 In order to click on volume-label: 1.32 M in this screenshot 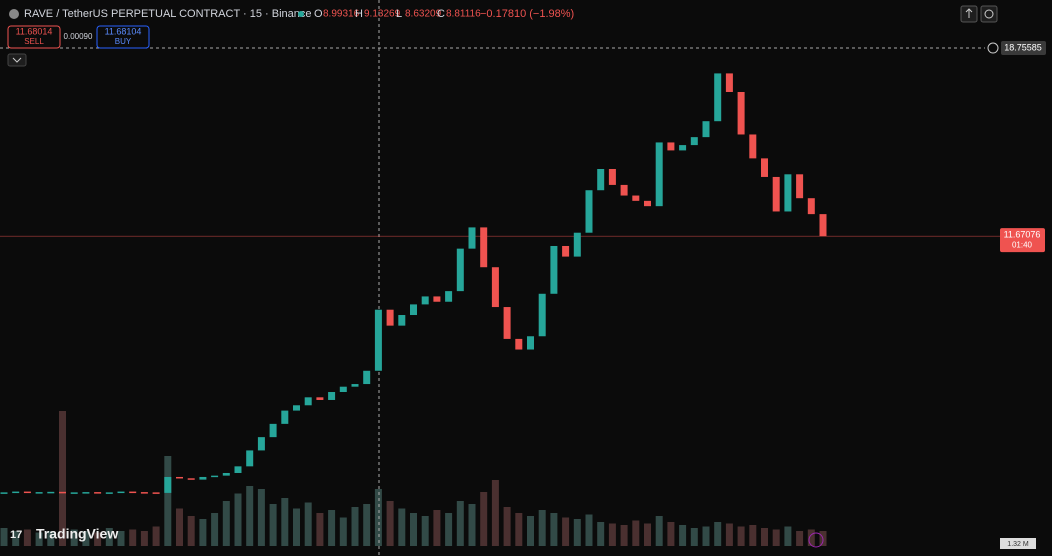, I will do `click(1018, 544)`.